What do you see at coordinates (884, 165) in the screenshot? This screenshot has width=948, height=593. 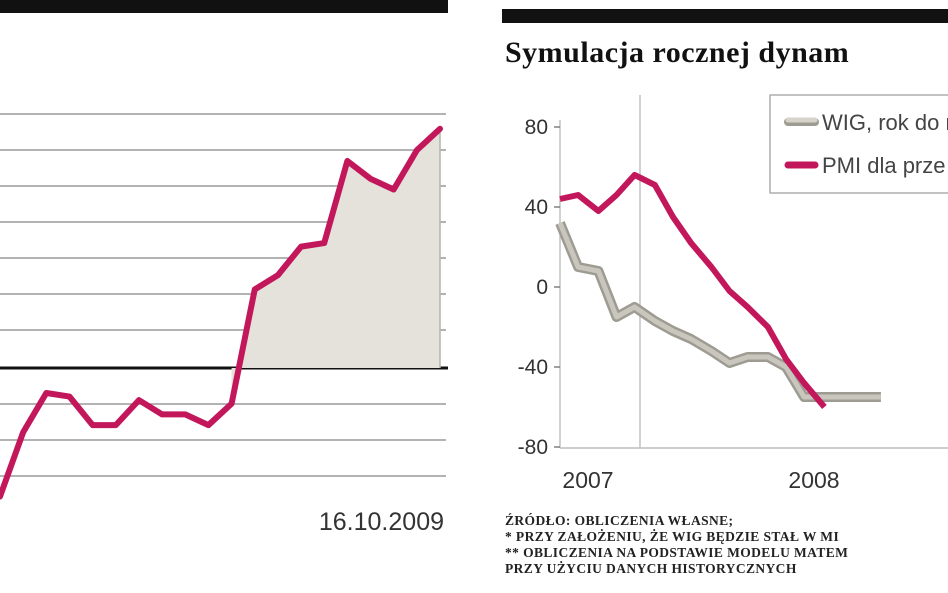 I see `legend-label-pmi: PMI dla prze` at bounding box center [884, 165].